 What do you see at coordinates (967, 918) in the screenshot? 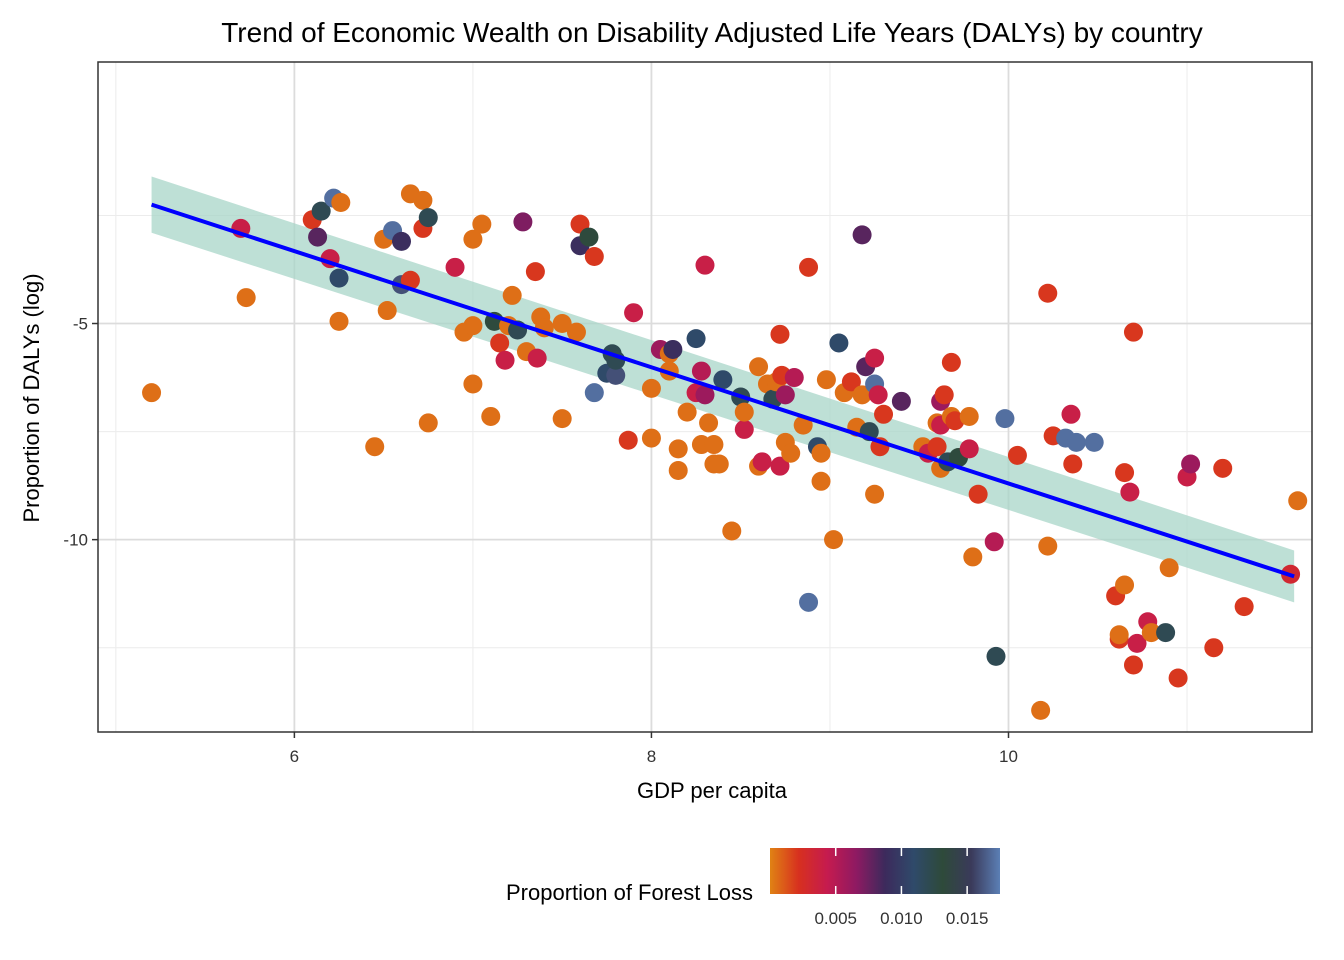
I see `legend-tick-label: 0.015` at bounding box center [967, 918].